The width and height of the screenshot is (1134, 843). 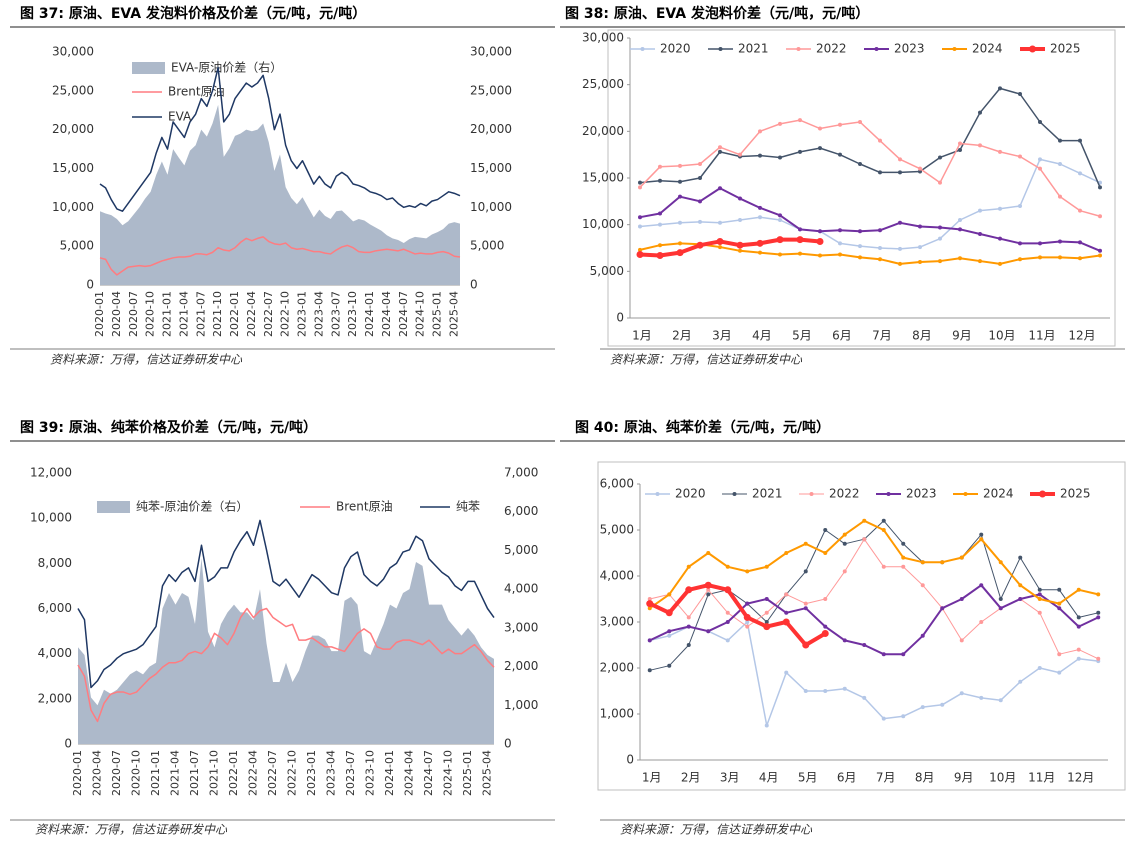 What do you see at coordinates (474, 285) in the screenshot?
I see `y2-tick-label: 0` at bounding box center [474, 285].